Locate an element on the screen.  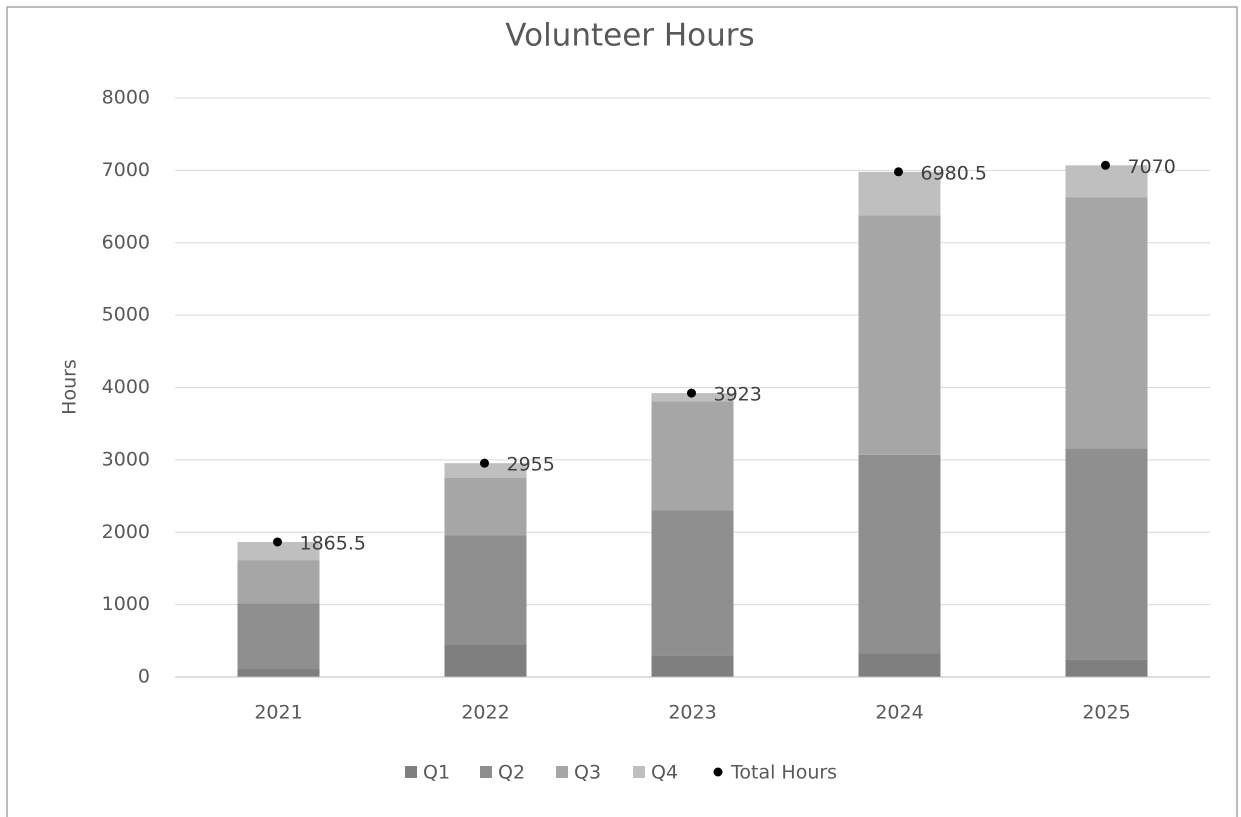
x-tick-label: 2023 is located at coordinates (692, 713).